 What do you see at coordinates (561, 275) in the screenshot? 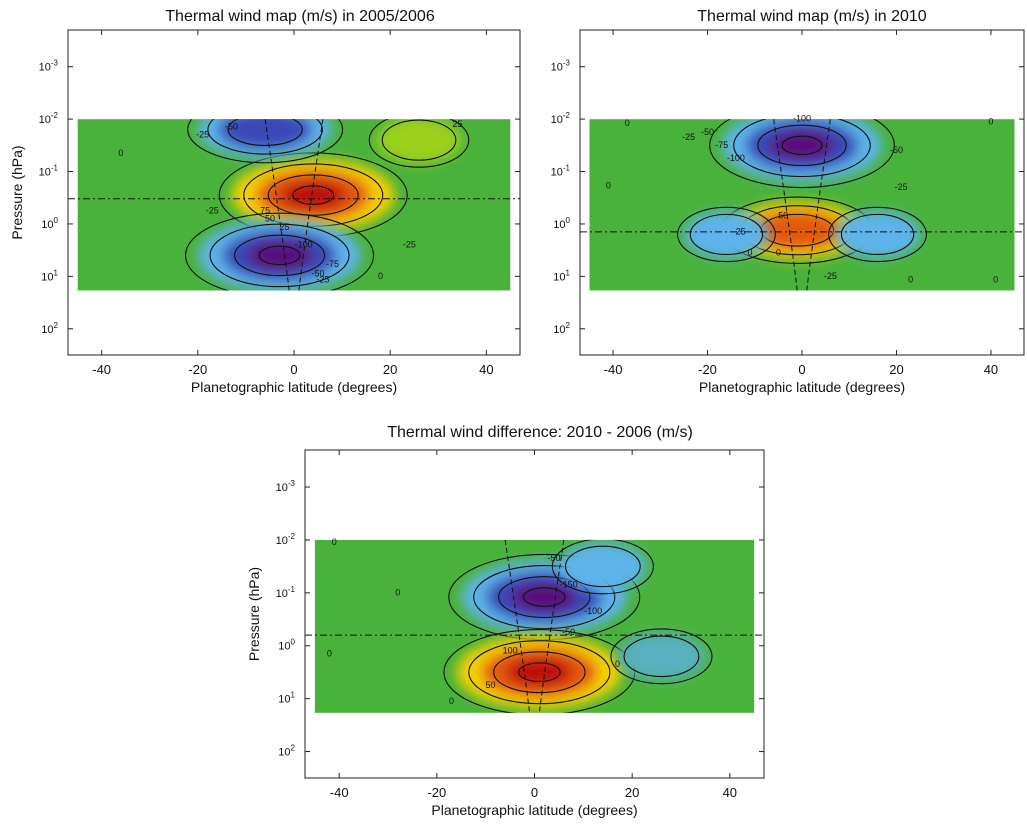
I see `y-tick-label: 10¹` at bounding box center [561, 275].